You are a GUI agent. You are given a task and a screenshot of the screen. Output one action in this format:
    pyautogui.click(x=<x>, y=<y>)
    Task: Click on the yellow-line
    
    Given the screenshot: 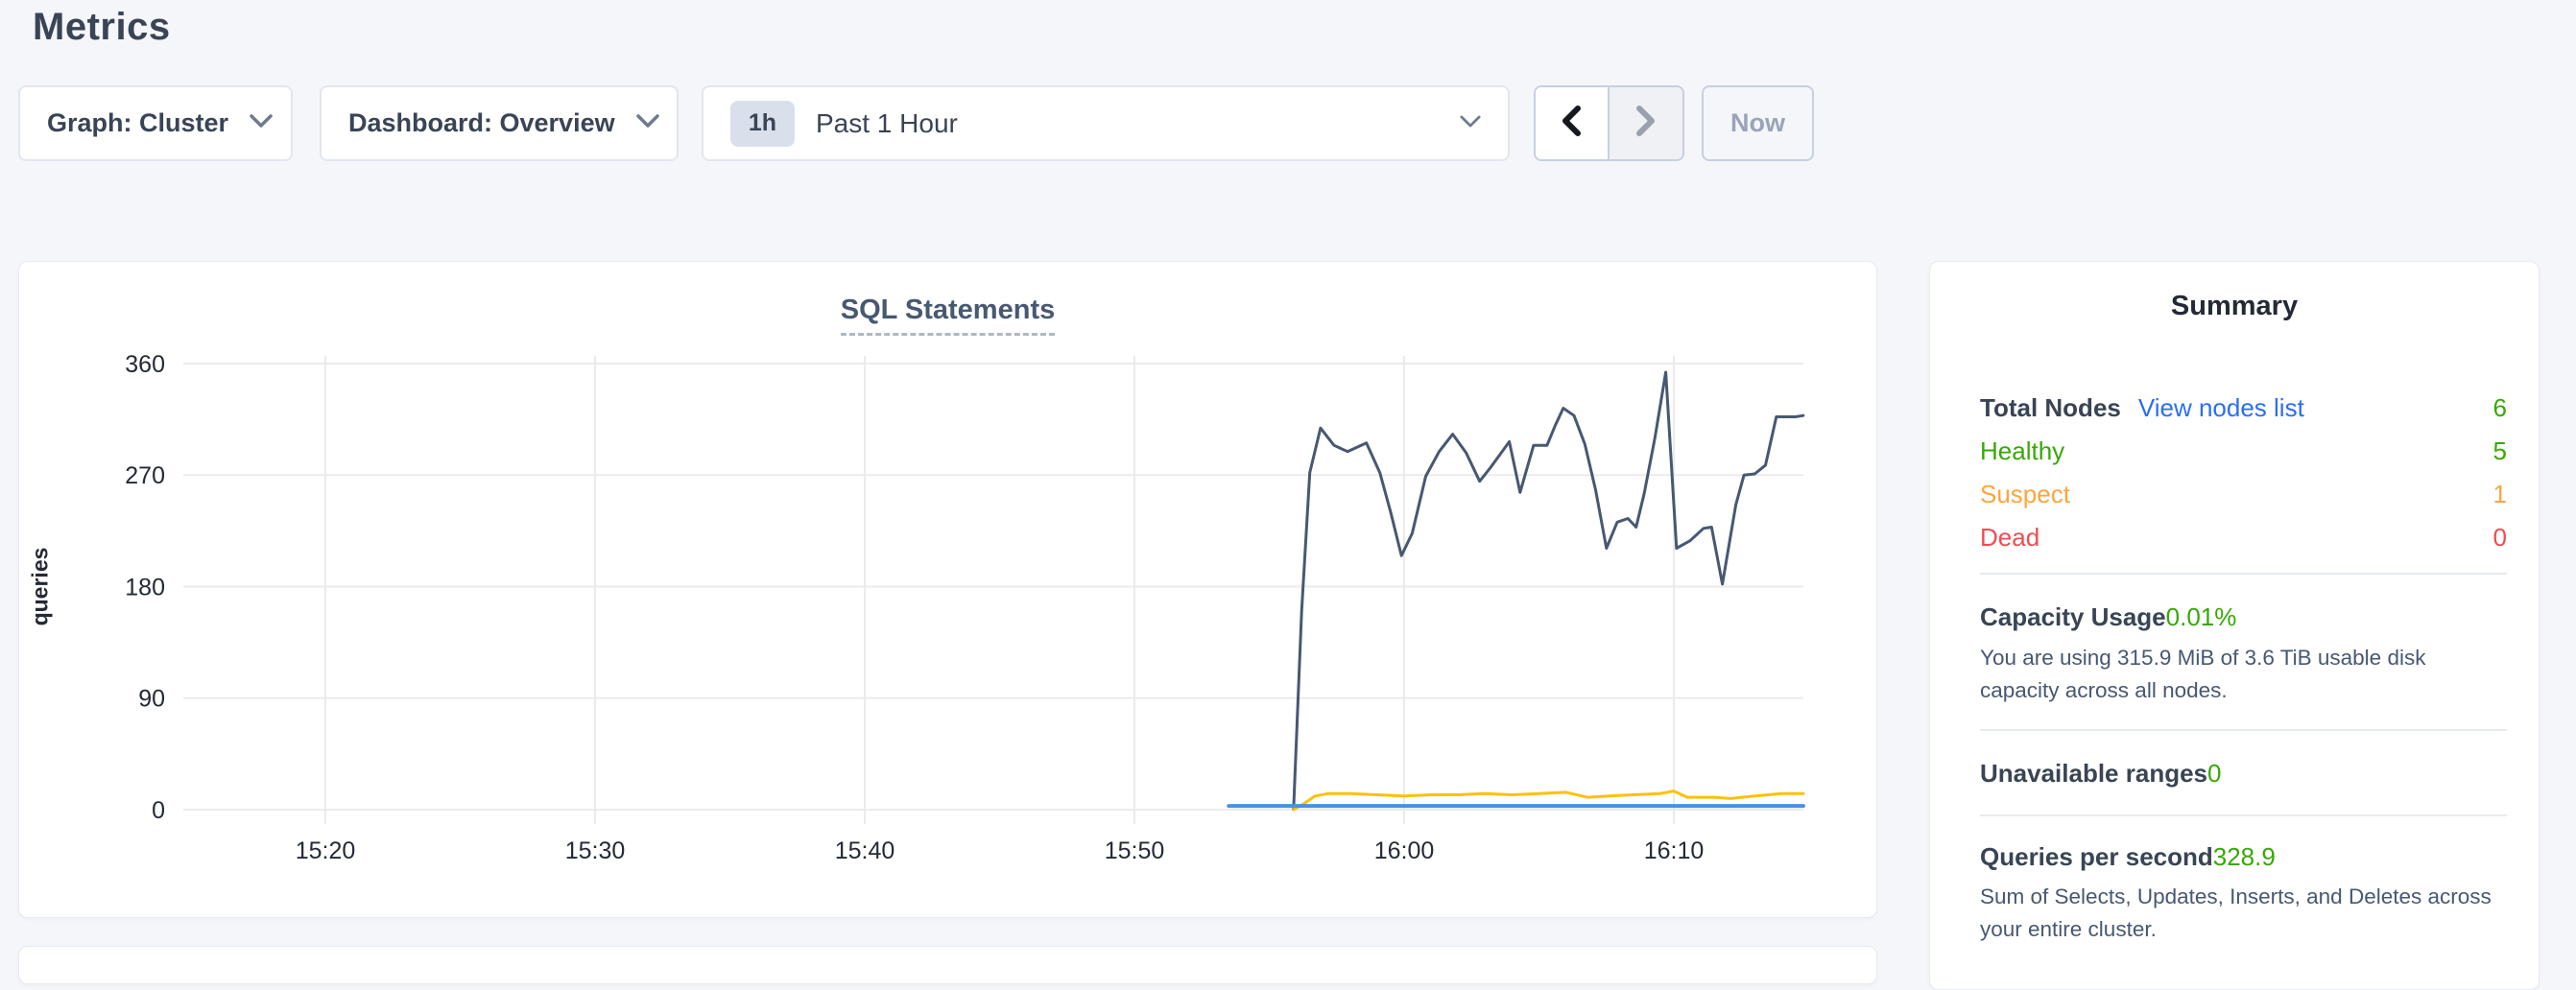 What is the action you would take?
    pyautogui.click(x=1548, y=801)
    